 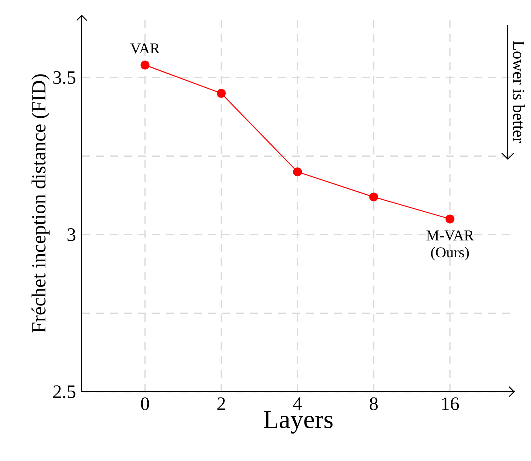 I want to click on y-tick-label: 2.5, so click(x=65, y=392).